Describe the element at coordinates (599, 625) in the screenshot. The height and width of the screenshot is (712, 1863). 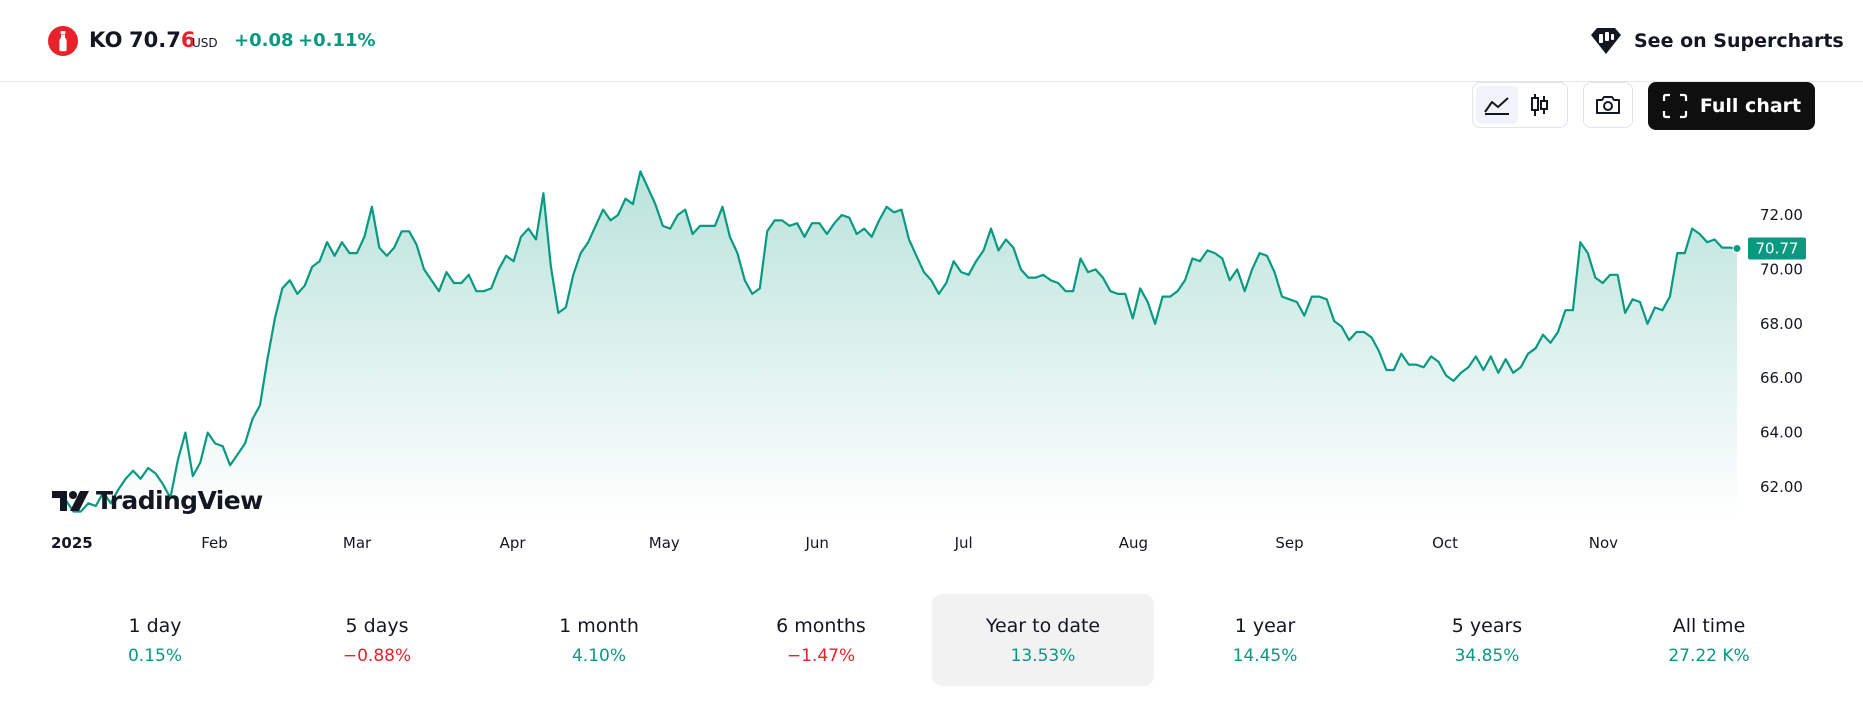
I see `period-label: 1 month` at that location.